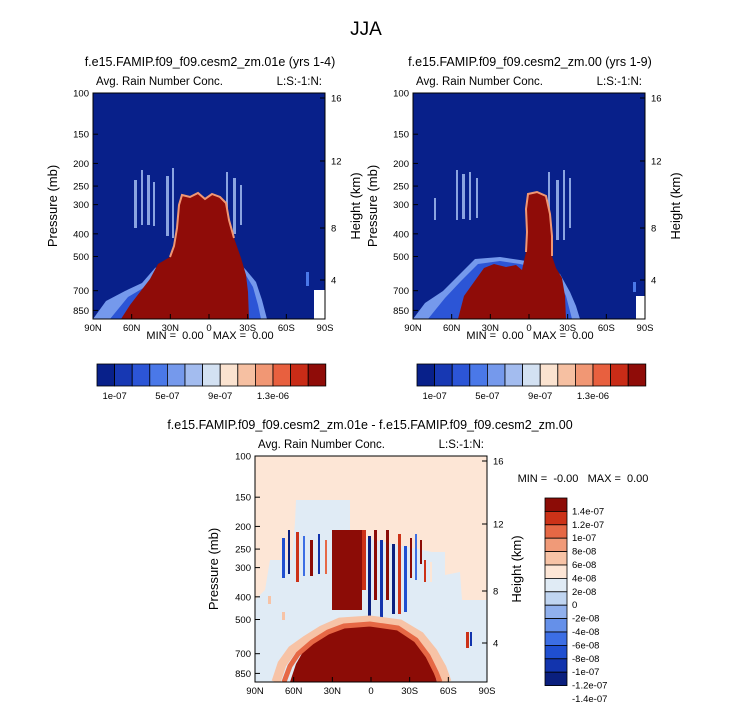 The height and width of the screenshot is (712, 733). Describe the element at coordinates (495, 644) in the screenshot. I see `y2-tick-label: 4` at that location.